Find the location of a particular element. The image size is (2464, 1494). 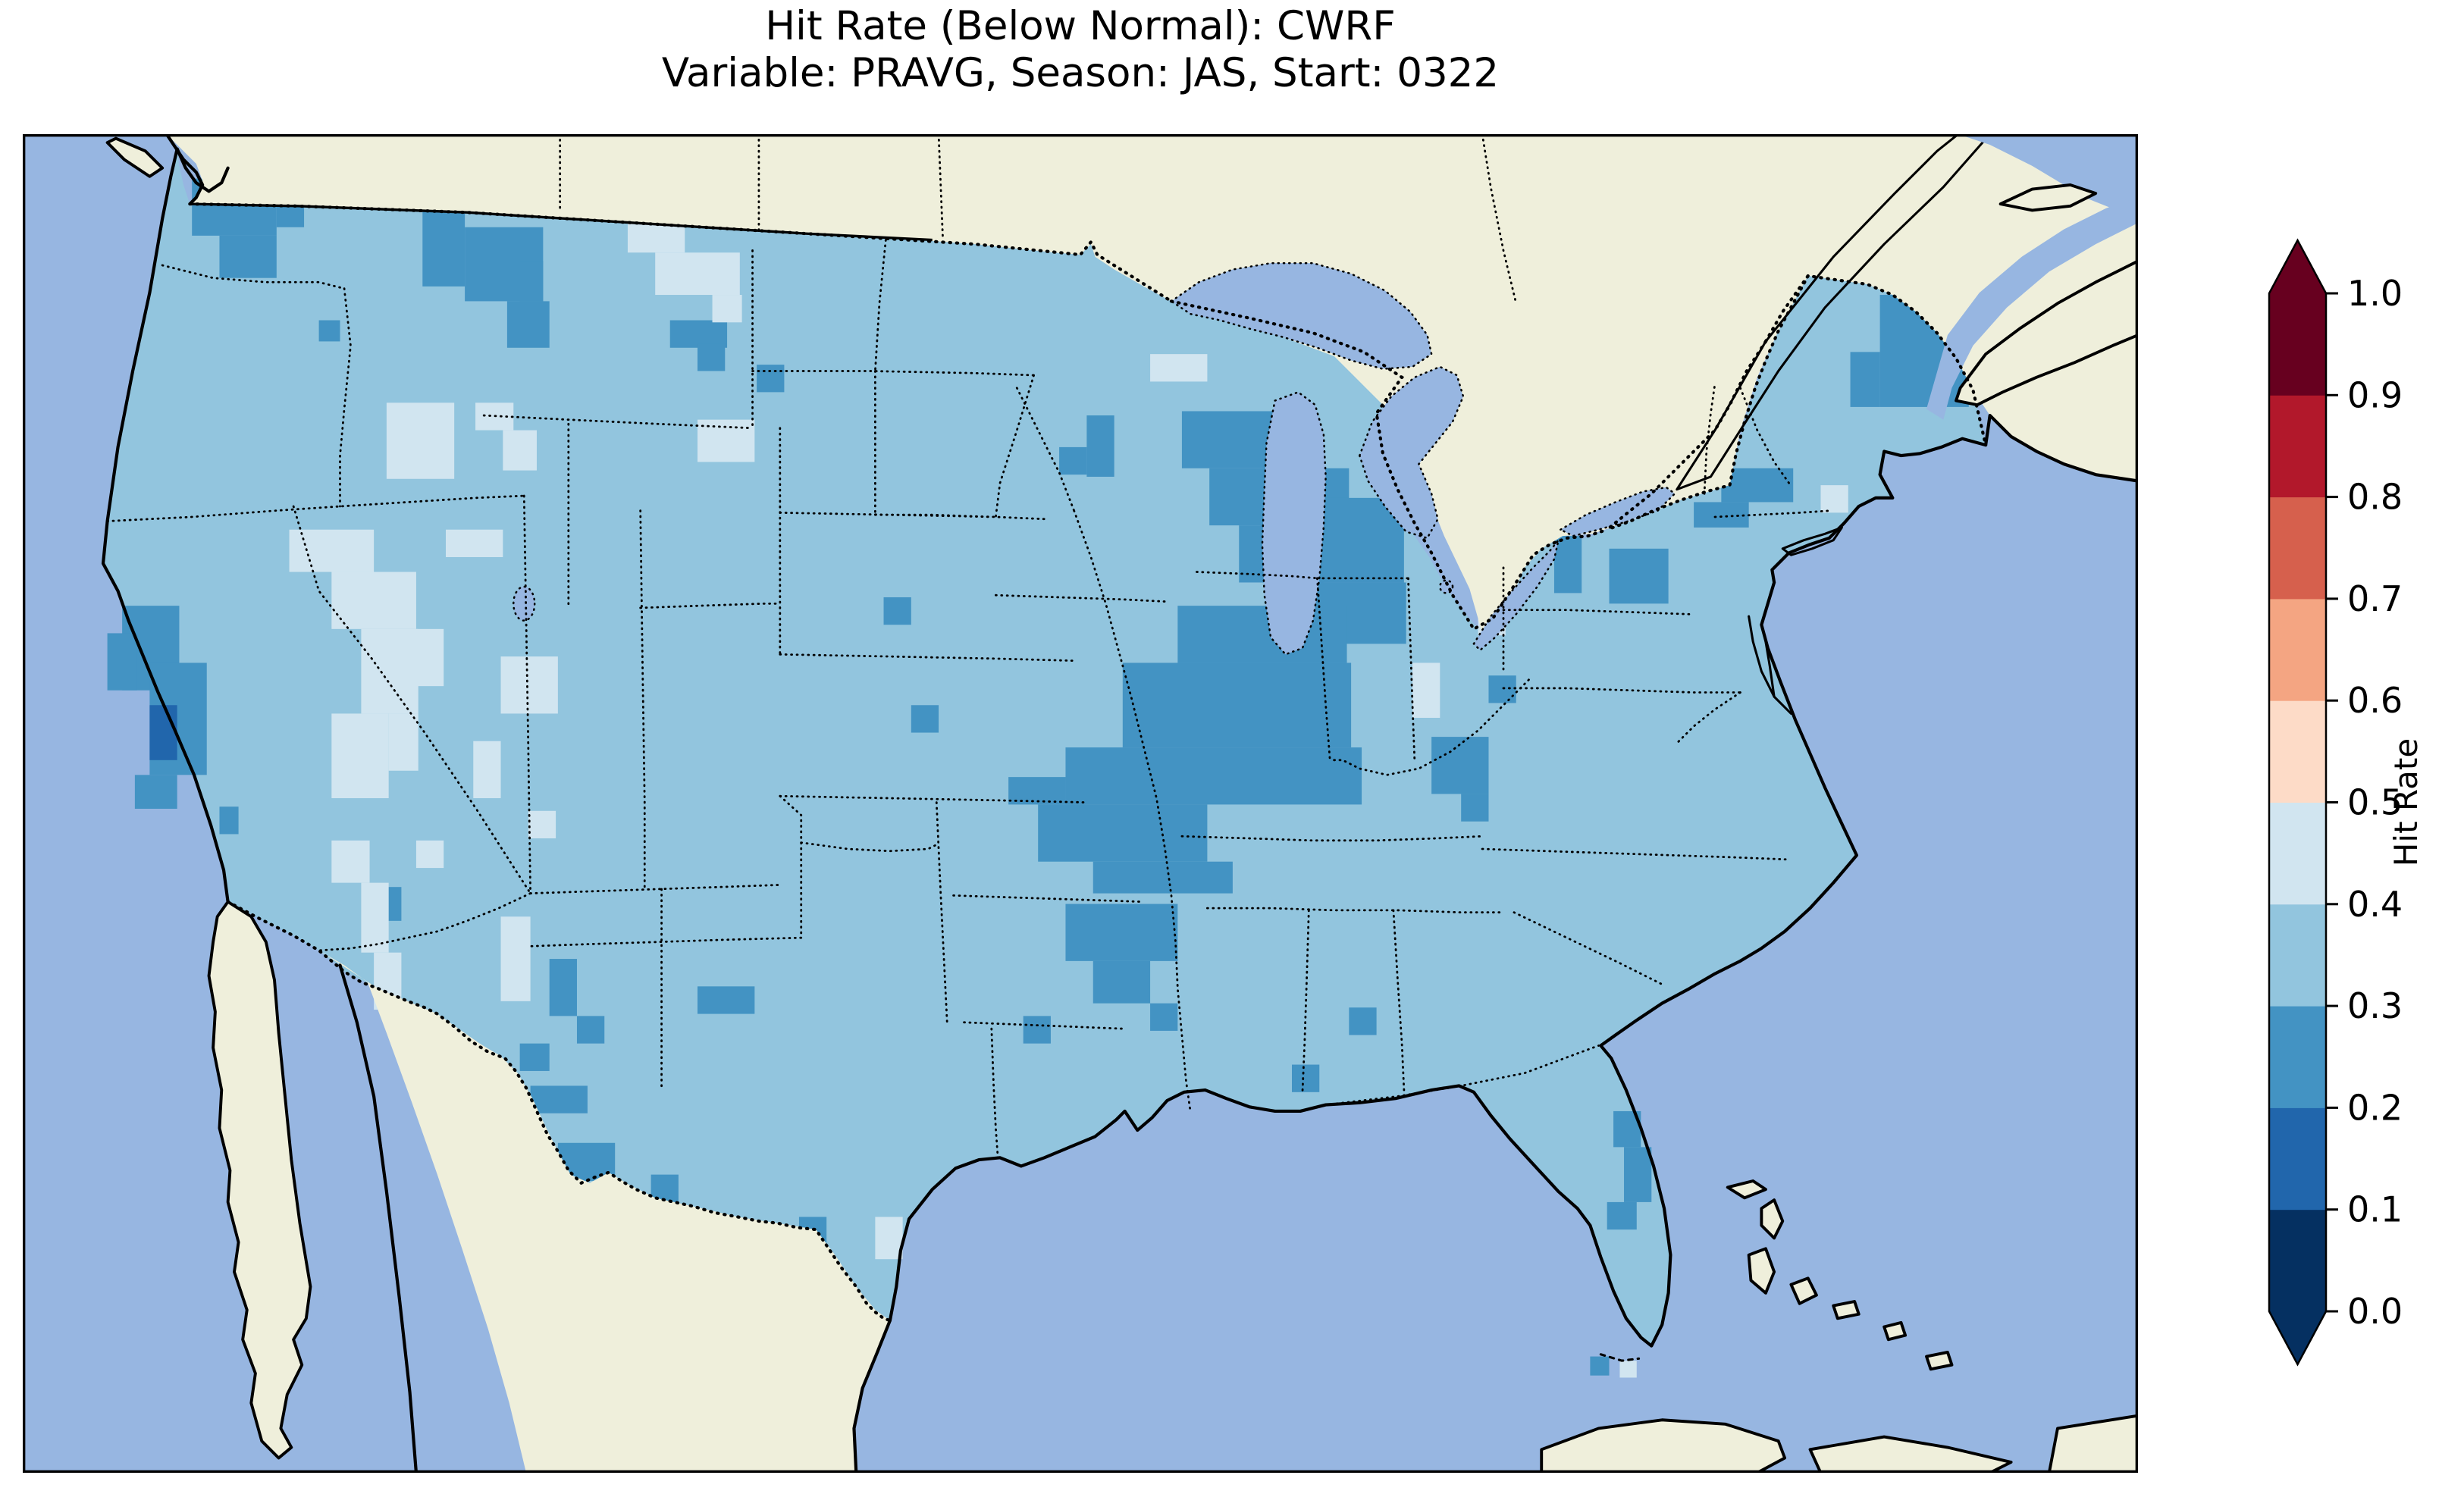

hispaniola is located at coordinates (2093, 1443).